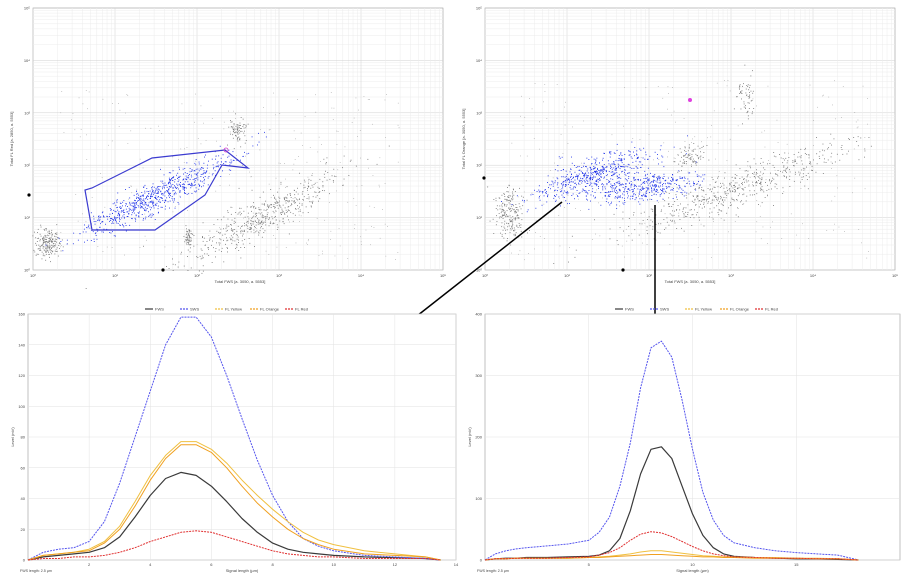 Image resolution: width=908 pixels, height=574 pixels. I want to click on y-axis-label: Level (mV), so click(12, 437).